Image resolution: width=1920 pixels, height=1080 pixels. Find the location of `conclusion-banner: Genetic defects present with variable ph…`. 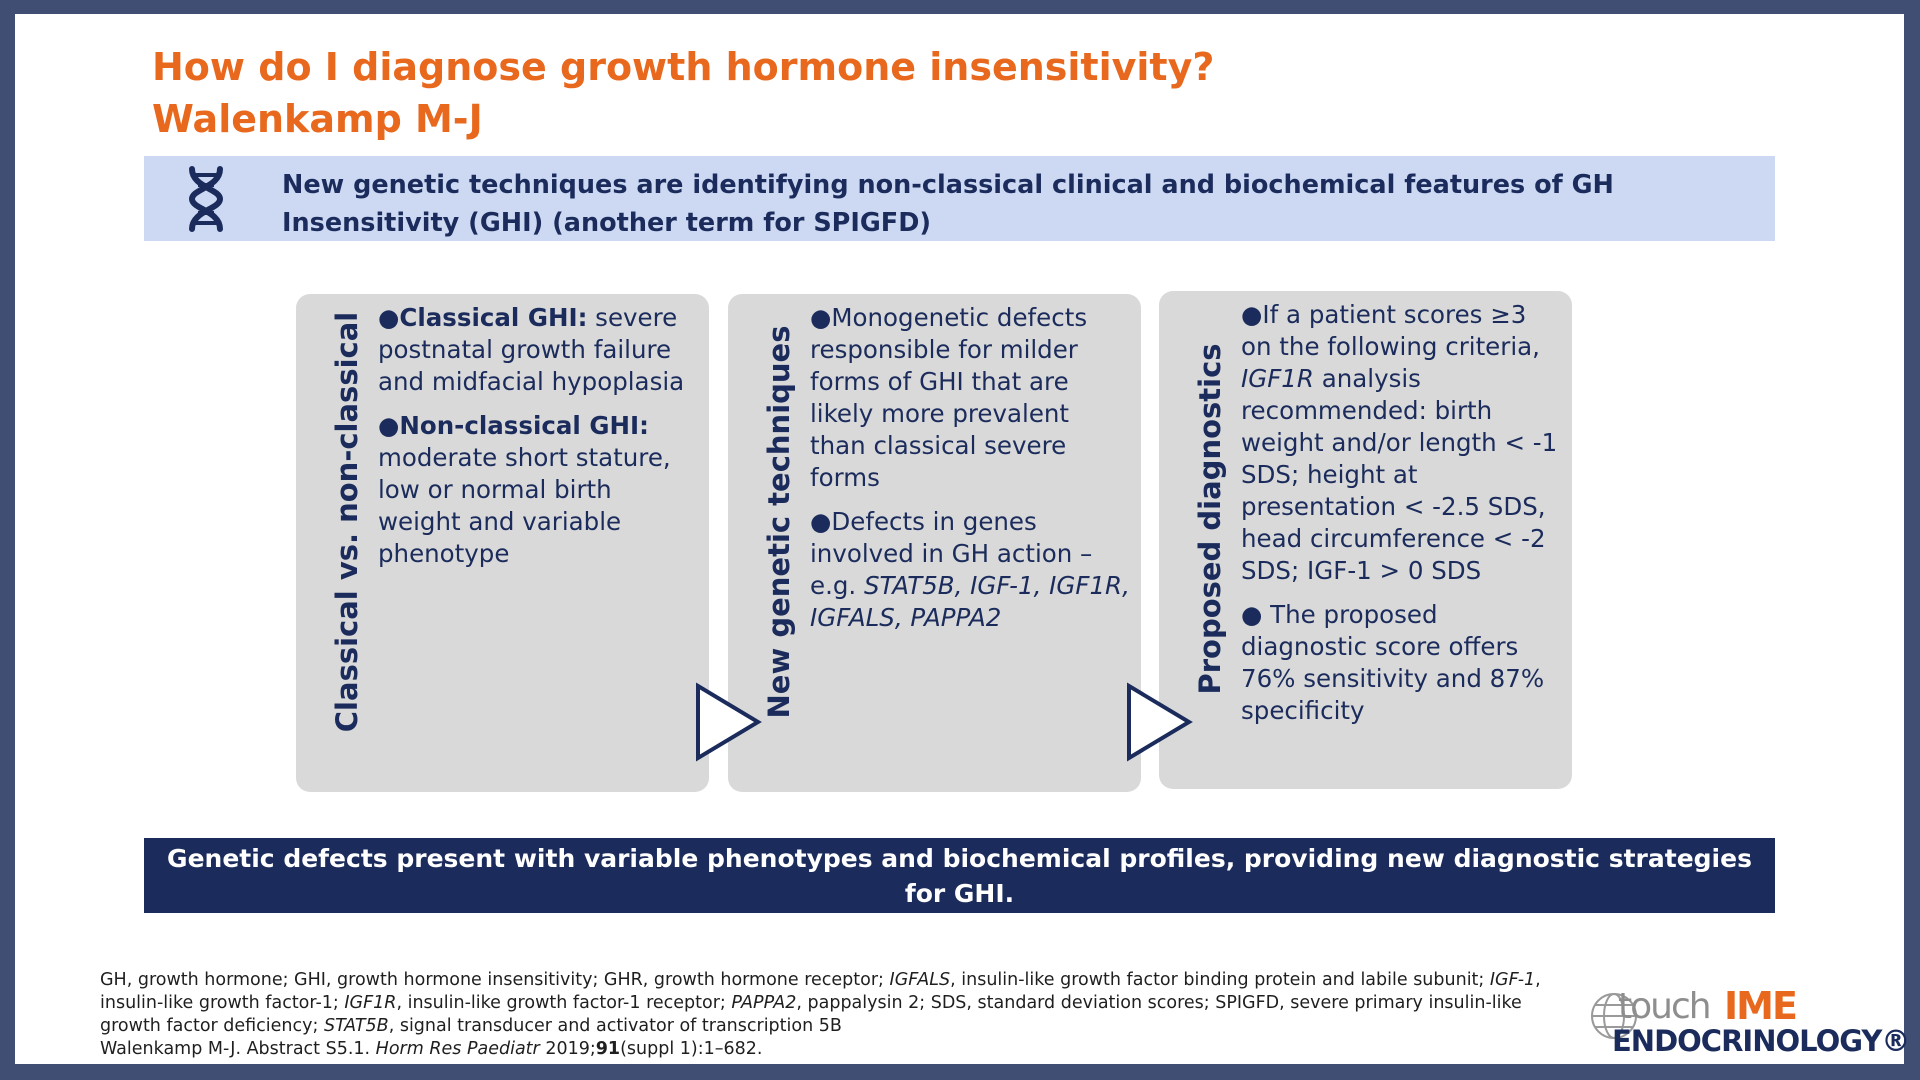

conclusion-banner: Genetic defects present with variable ph… is located at coordinates (959, 890).